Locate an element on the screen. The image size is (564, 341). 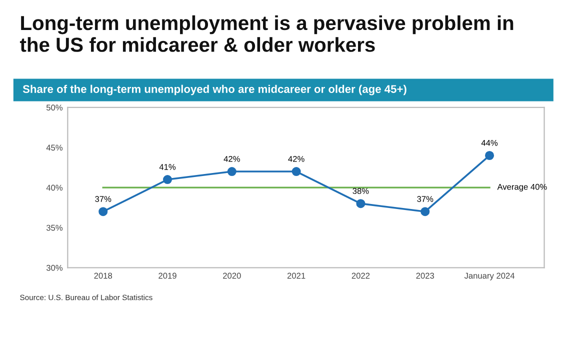
x-tick-label: 2018 is located at coordinates (103, 275).